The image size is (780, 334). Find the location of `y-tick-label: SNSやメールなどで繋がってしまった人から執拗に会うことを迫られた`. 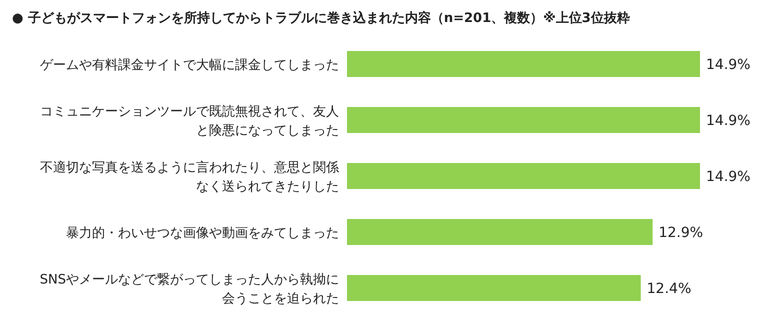

y-tick-label: SNSやメールなどで繋がってしまった人から執拗に会うことを迫られた is located at coordinates (189, 289).